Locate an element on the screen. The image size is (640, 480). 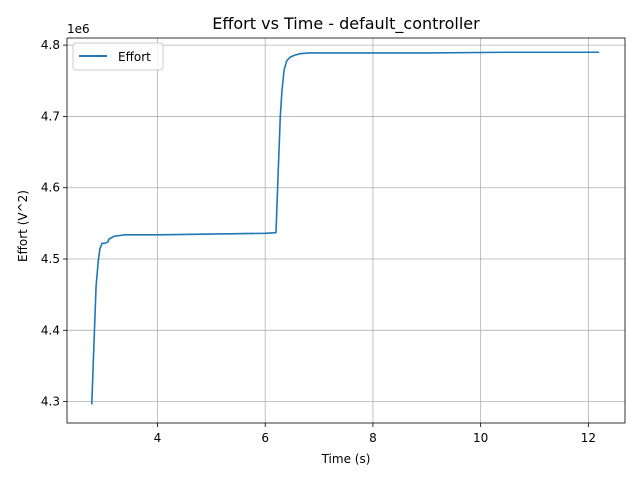
legend: Effort is located at coordinates (118, 56).